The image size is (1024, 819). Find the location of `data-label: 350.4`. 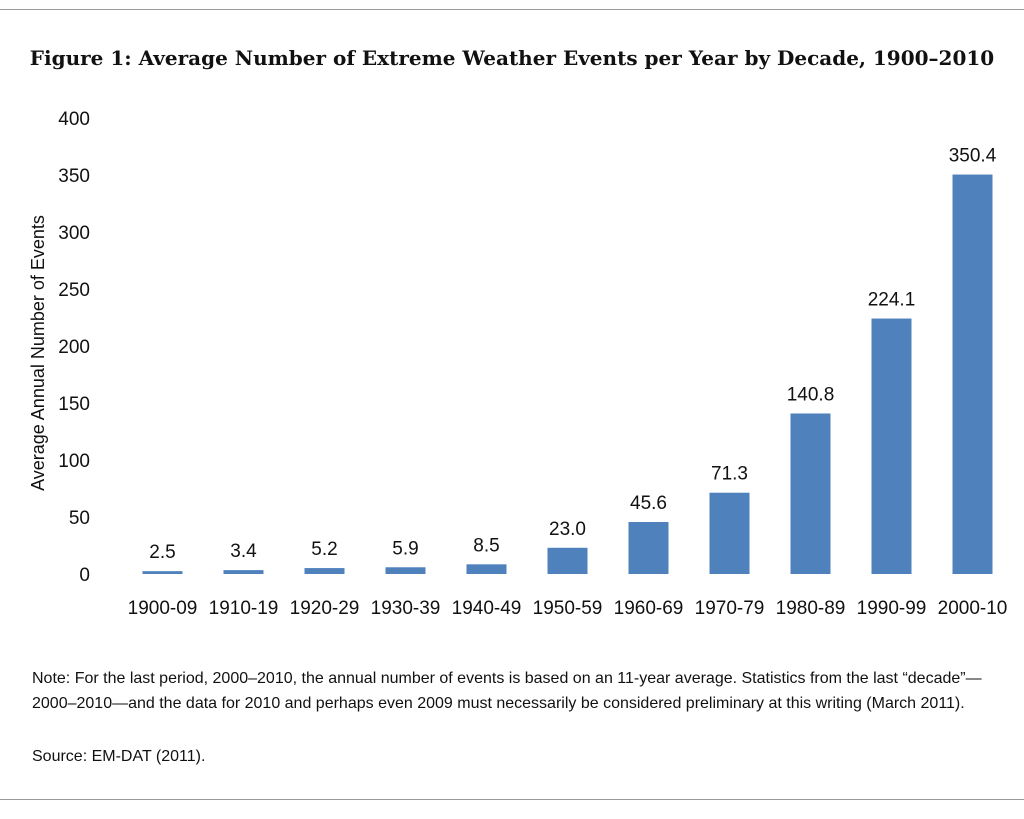

data-label: 350.4 is located at coordinates (973, 156).